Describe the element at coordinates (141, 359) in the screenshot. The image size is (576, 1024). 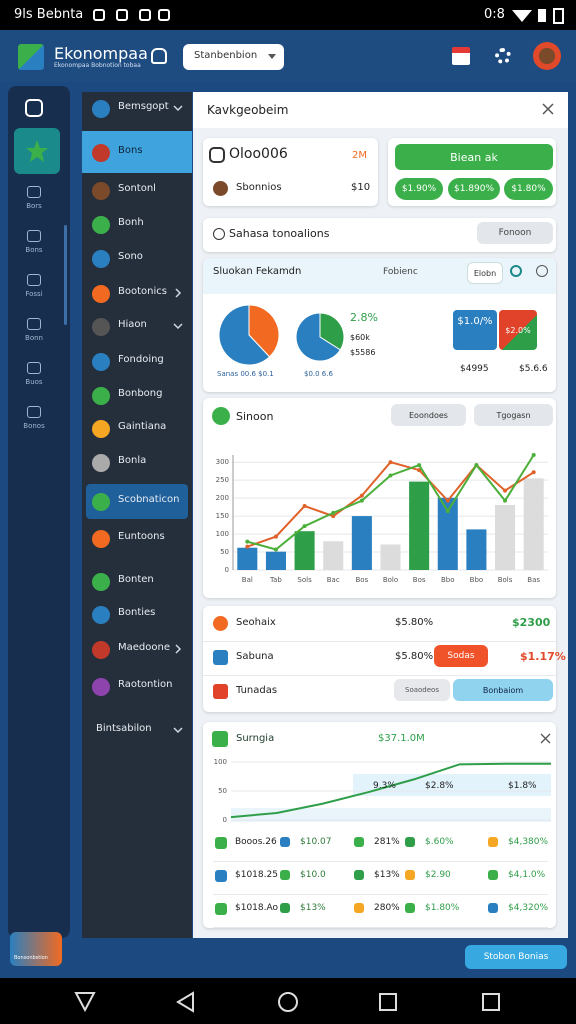
I see `menu-item: Fondoing` at that location.